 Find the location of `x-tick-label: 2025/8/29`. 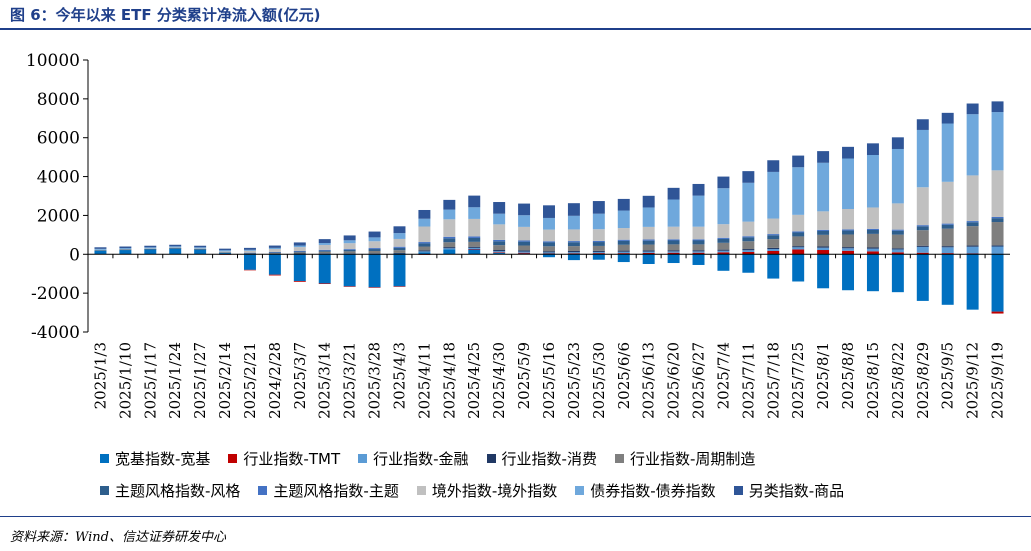

x-tick-label: 2025/8/29 is located at coordinates (923, 380).